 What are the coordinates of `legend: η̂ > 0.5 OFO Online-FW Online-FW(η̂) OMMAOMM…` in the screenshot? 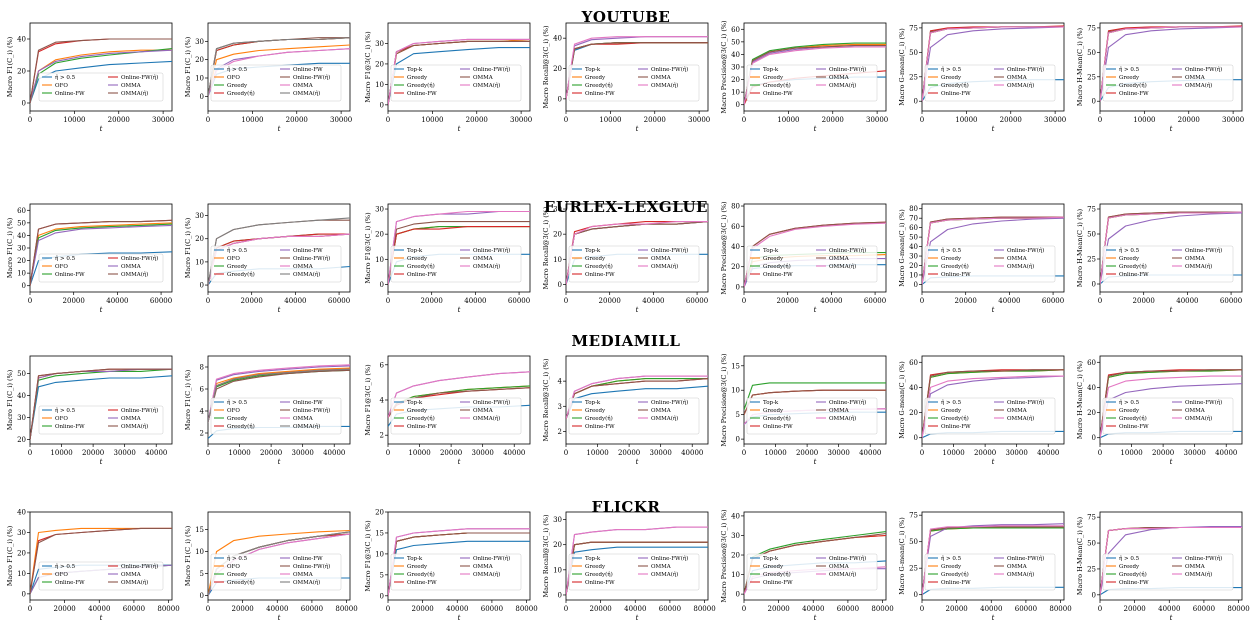 It's located at (101, 87).